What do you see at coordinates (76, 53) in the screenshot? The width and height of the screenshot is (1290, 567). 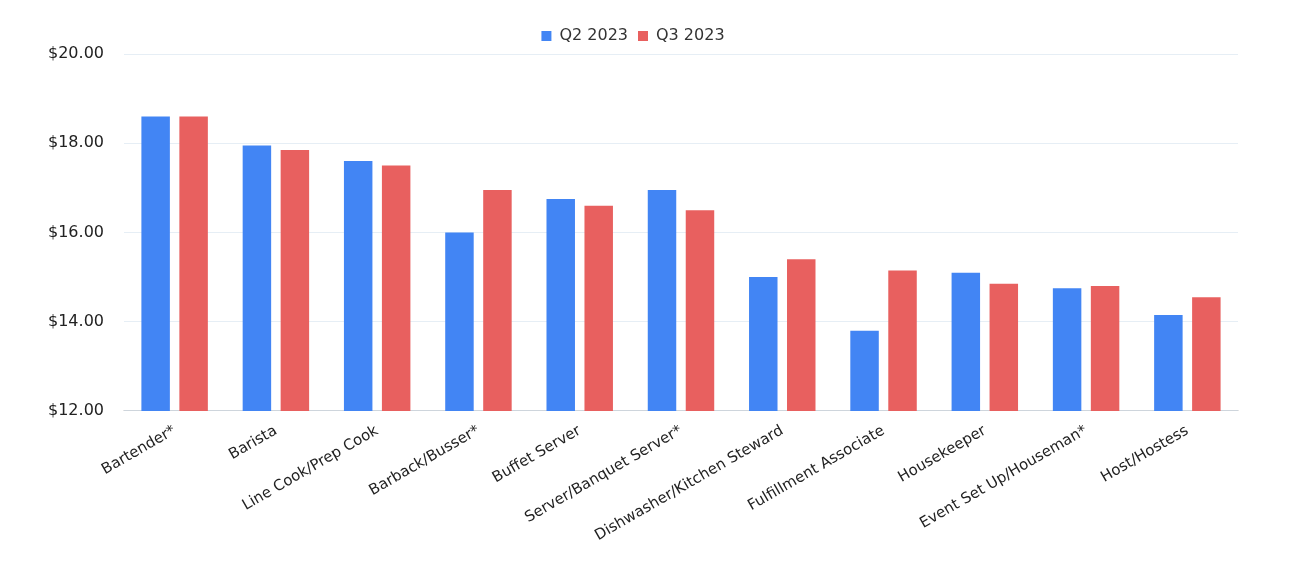 I see `y-tick-label: $20.00` at bounding box center [76, 53].